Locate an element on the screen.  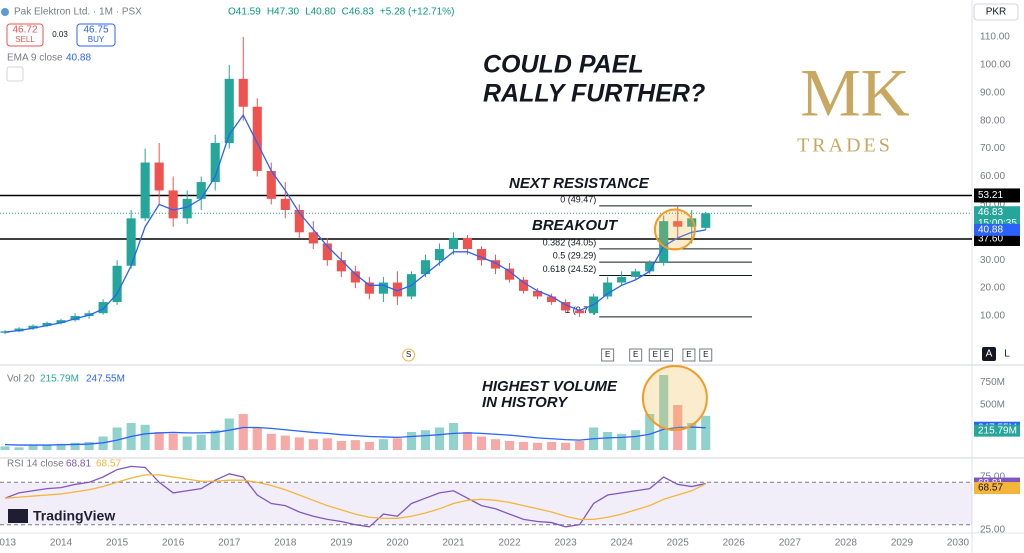
scale-tag-label: 215.79M is located at coordinates (997, 430).